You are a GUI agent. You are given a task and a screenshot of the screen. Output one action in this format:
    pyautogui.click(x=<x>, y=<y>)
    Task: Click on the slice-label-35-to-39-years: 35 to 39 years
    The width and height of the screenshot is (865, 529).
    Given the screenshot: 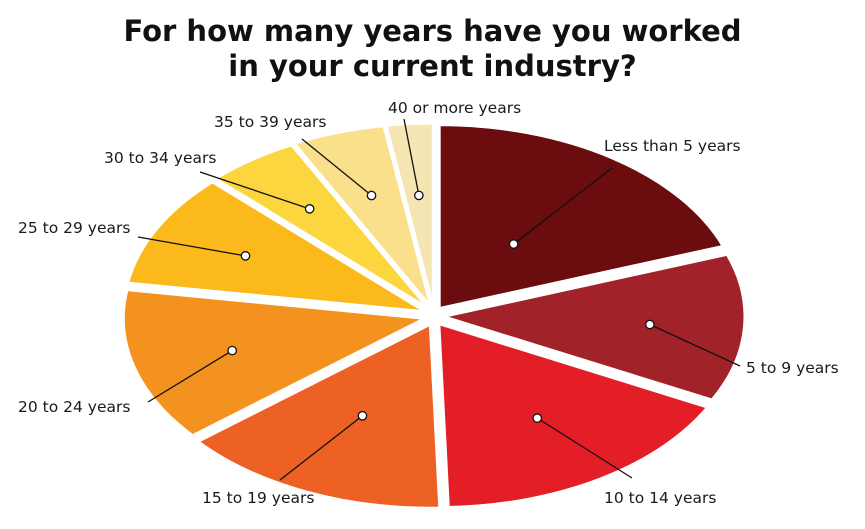 What is the action you would take?
    pyautogui.click(x=270, y=122)
    